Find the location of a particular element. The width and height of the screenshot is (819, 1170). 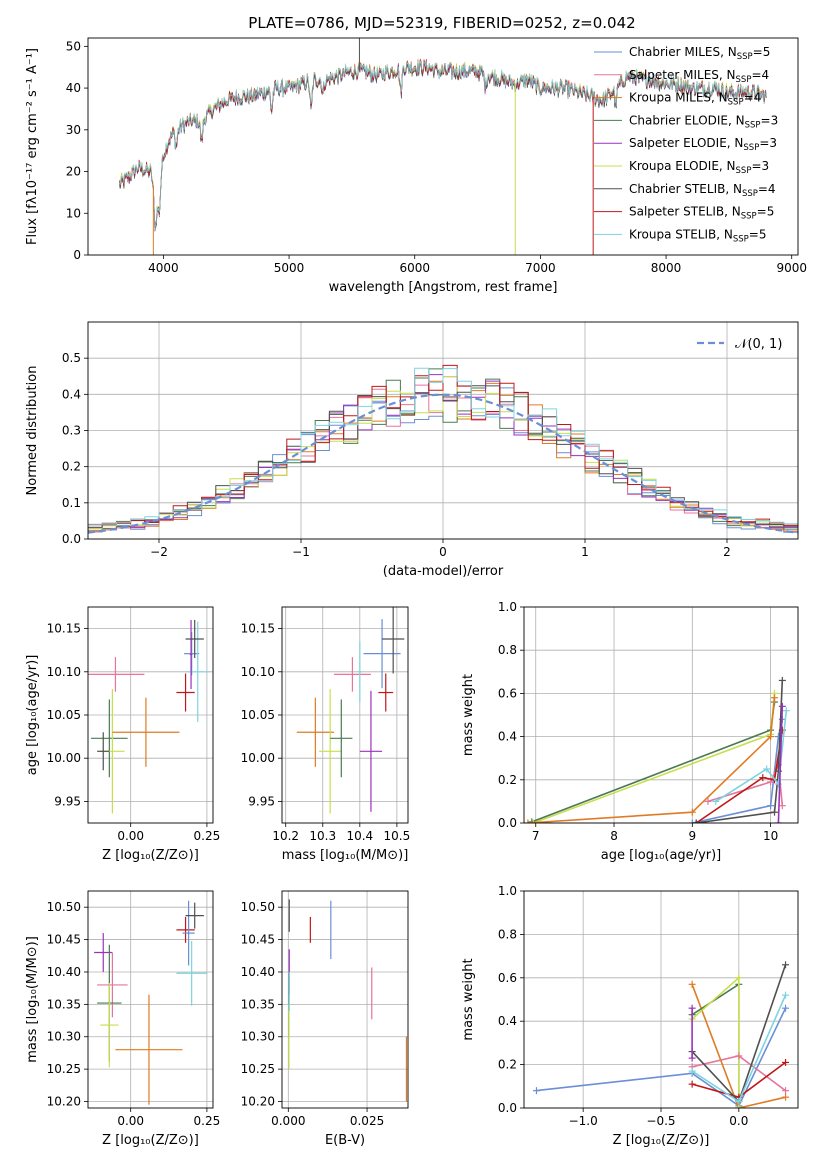

weight-line-KrSt is located at coordinates (751, 756).